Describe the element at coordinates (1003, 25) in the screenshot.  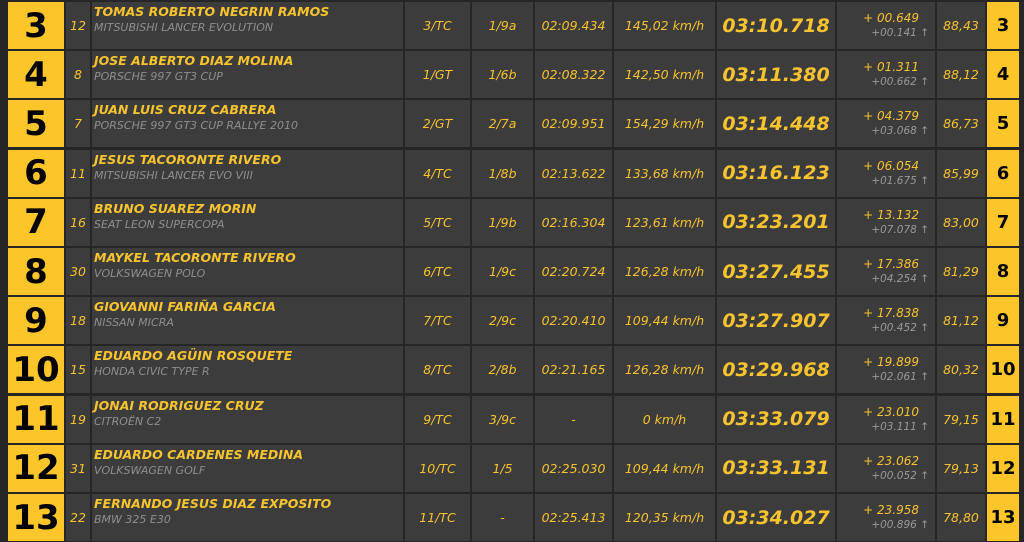
I see `position-badge-right: 3` at that location.